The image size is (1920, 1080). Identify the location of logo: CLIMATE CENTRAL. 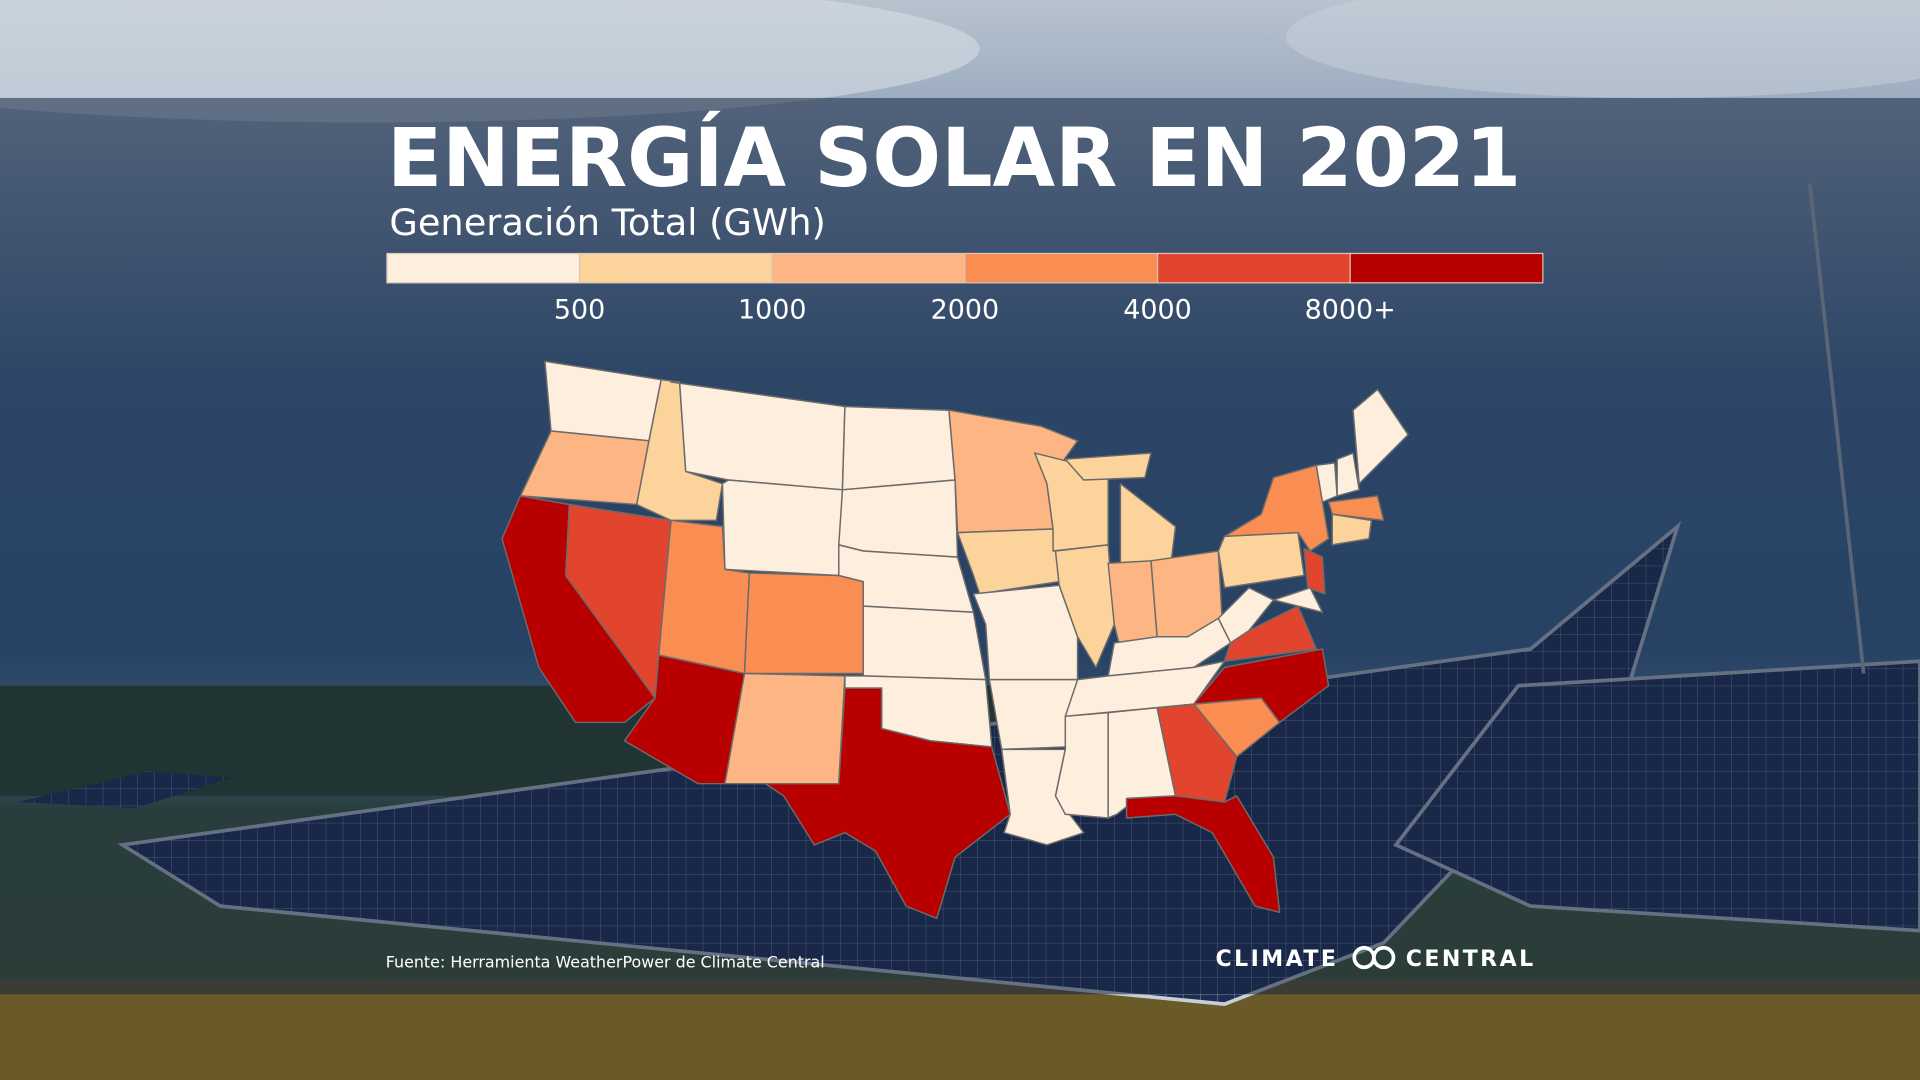
(1375, 958).